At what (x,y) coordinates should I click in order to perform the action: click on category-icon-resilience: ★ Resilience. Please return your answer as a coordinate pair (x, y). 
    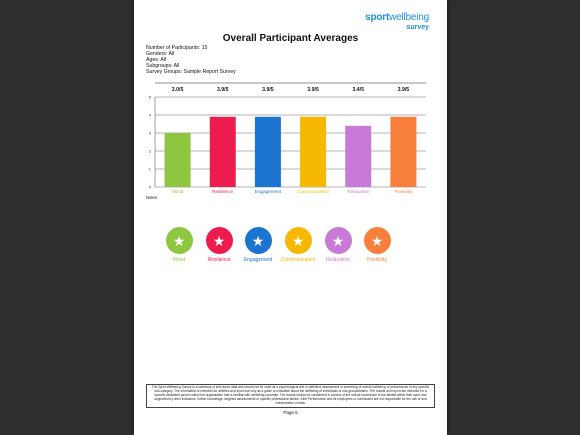
    Looking at the image, I should click on (219, 245).